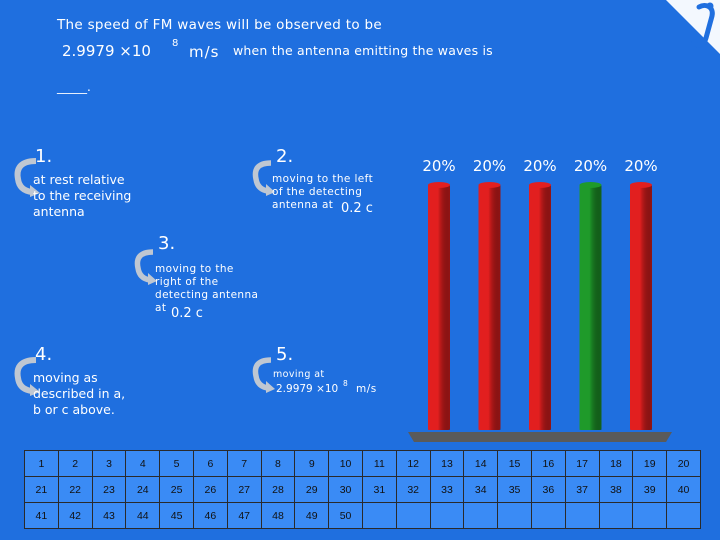 The image size is (720, 540). Describe the element at coordinates (650, 463) in the screenshot. I see `grid-cell: 19` at that location.